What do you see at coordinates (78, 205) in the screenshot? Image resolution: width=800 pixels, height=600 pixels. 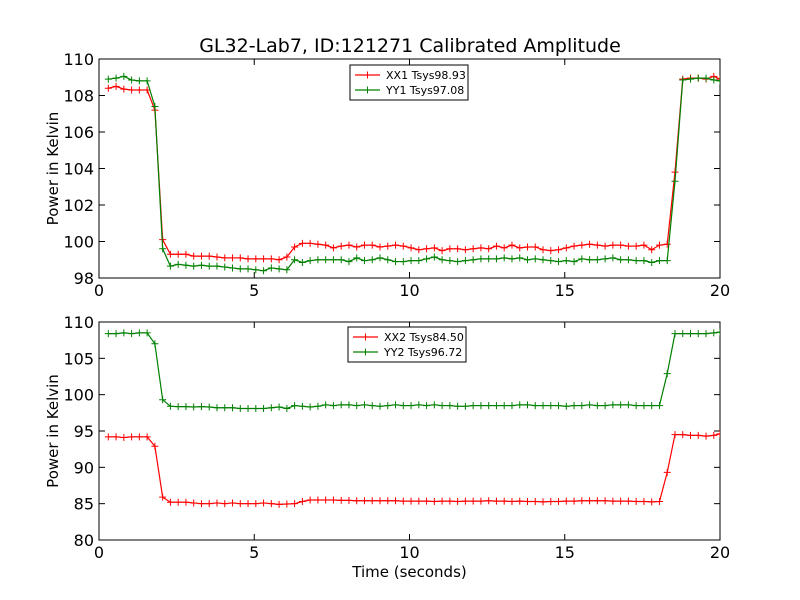 I see `y-tick-label: 102` at bounding box center [78, 205].